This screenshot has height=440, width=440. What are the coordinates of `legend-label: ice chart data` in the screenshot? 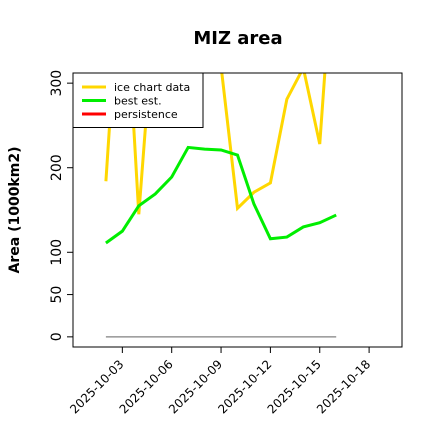 It's located at (152, 87).